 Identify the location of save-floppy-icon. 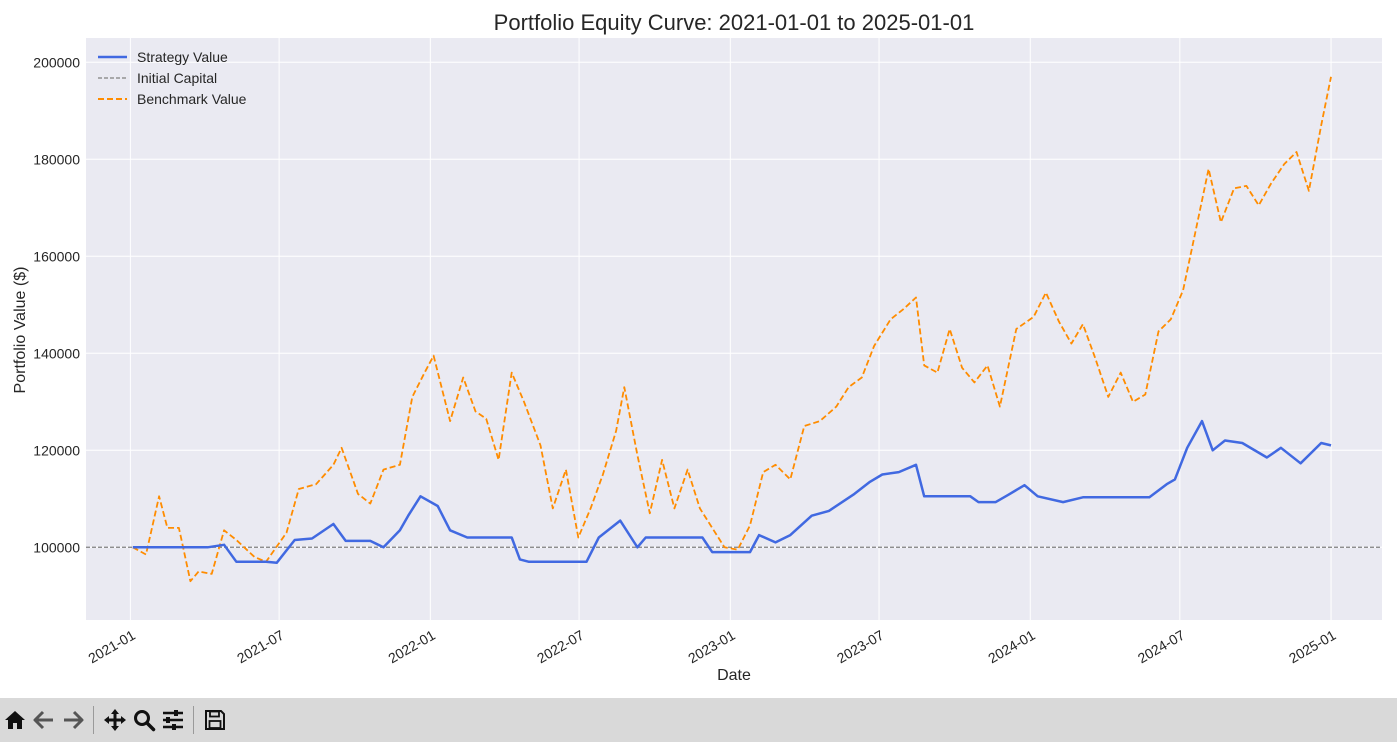
(215, 720).